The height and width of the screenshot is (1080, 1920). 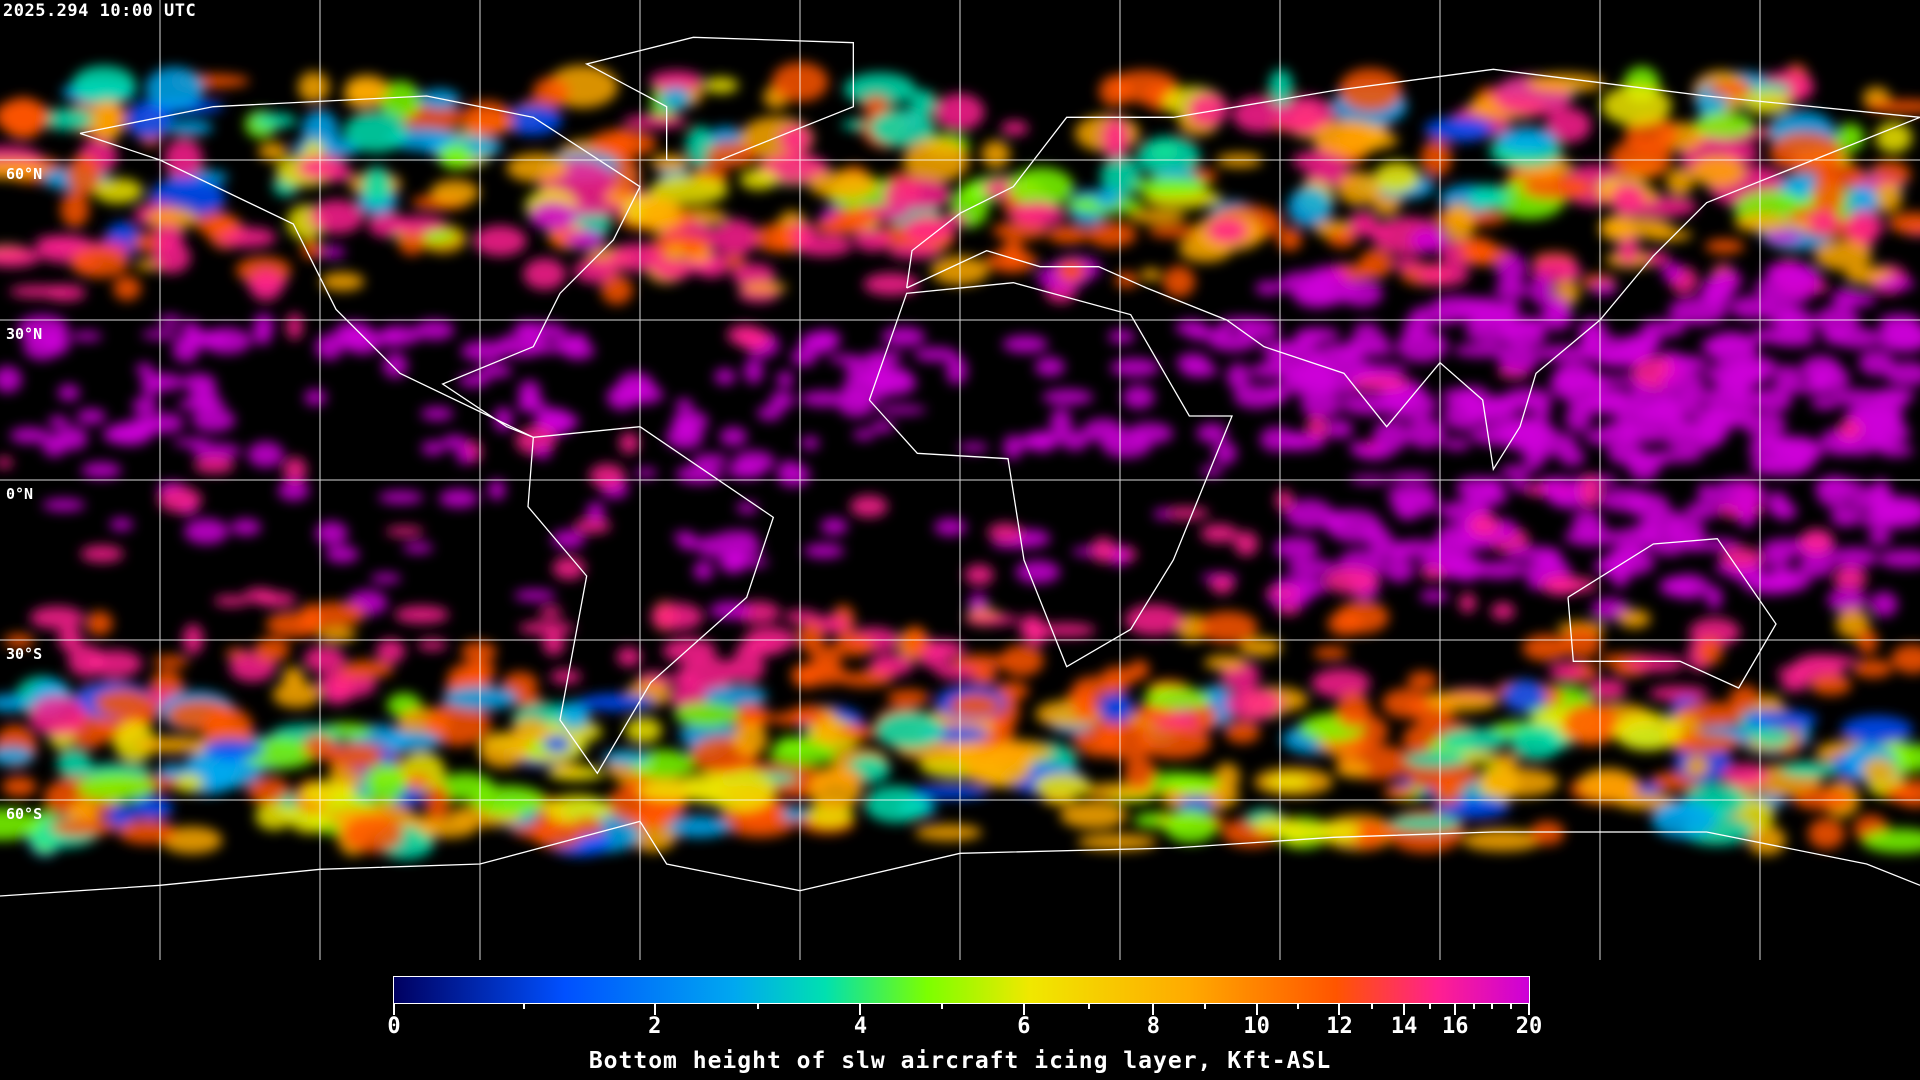 What do you see at coordinates (100, 11) in the screenshot?
I see `timestamp: 2025.294 10:00 UTC` at bounding box center [100, 11].